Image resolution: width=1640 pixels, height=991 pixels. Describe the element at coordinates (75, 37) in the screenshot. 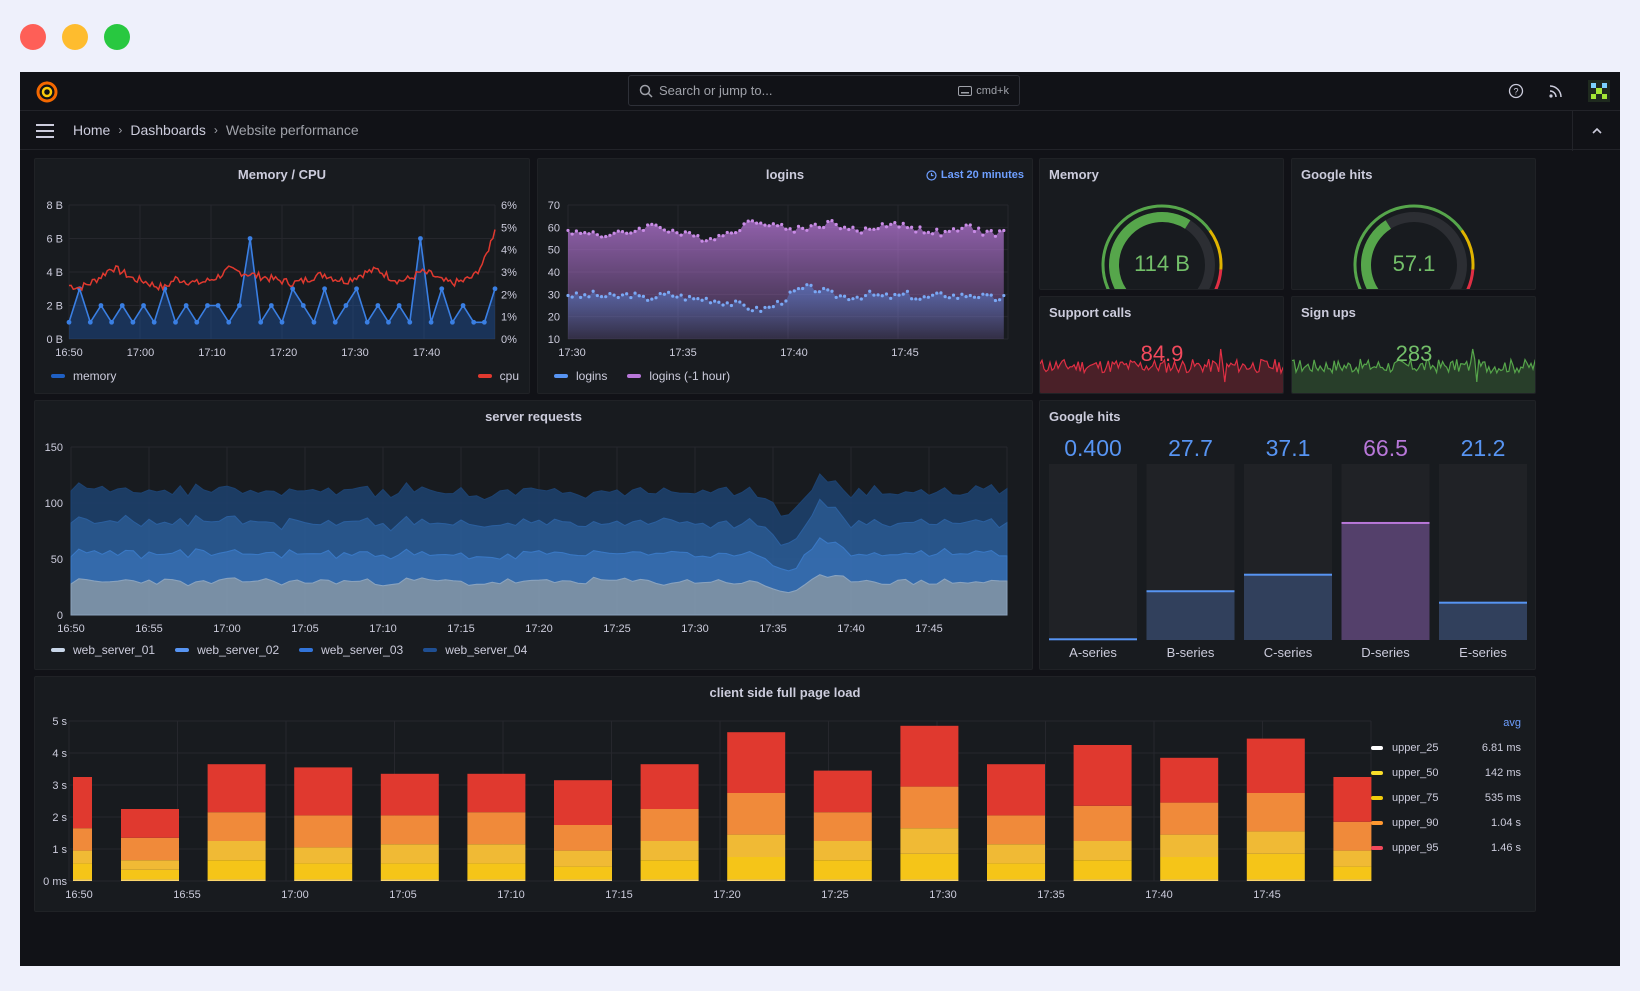

I see `minimize-window-button` at that location.